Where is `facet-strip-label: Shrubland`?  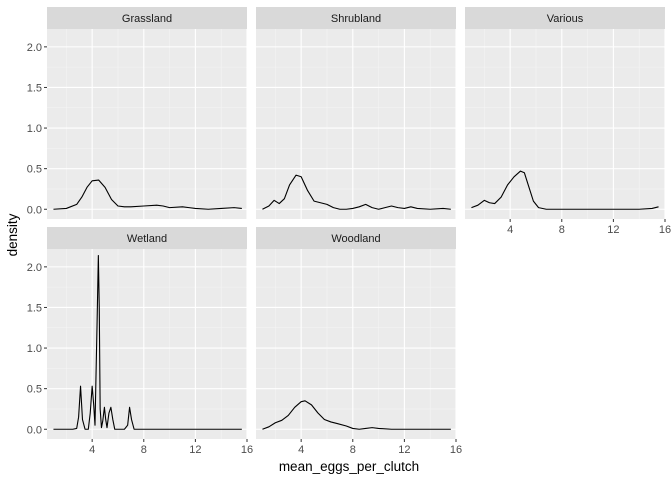
facet-strip-label: Shrubland is located at coordinates (356, 19).